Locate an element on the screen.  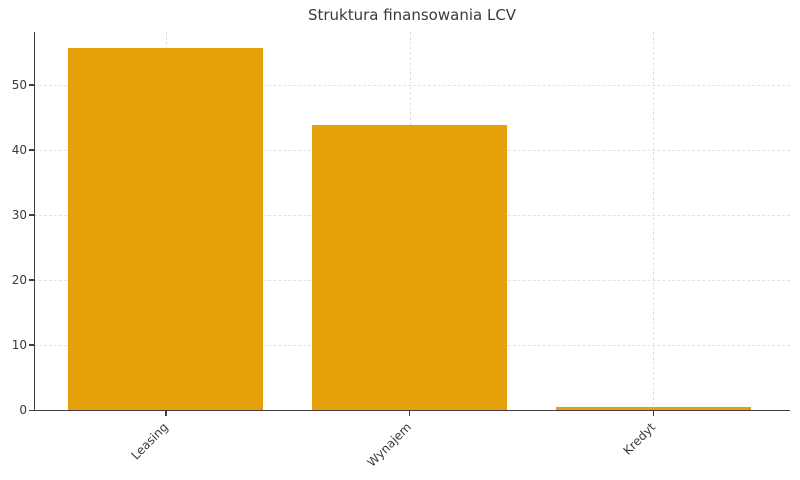
bar-kredyt is located at coordinates (653, 408).